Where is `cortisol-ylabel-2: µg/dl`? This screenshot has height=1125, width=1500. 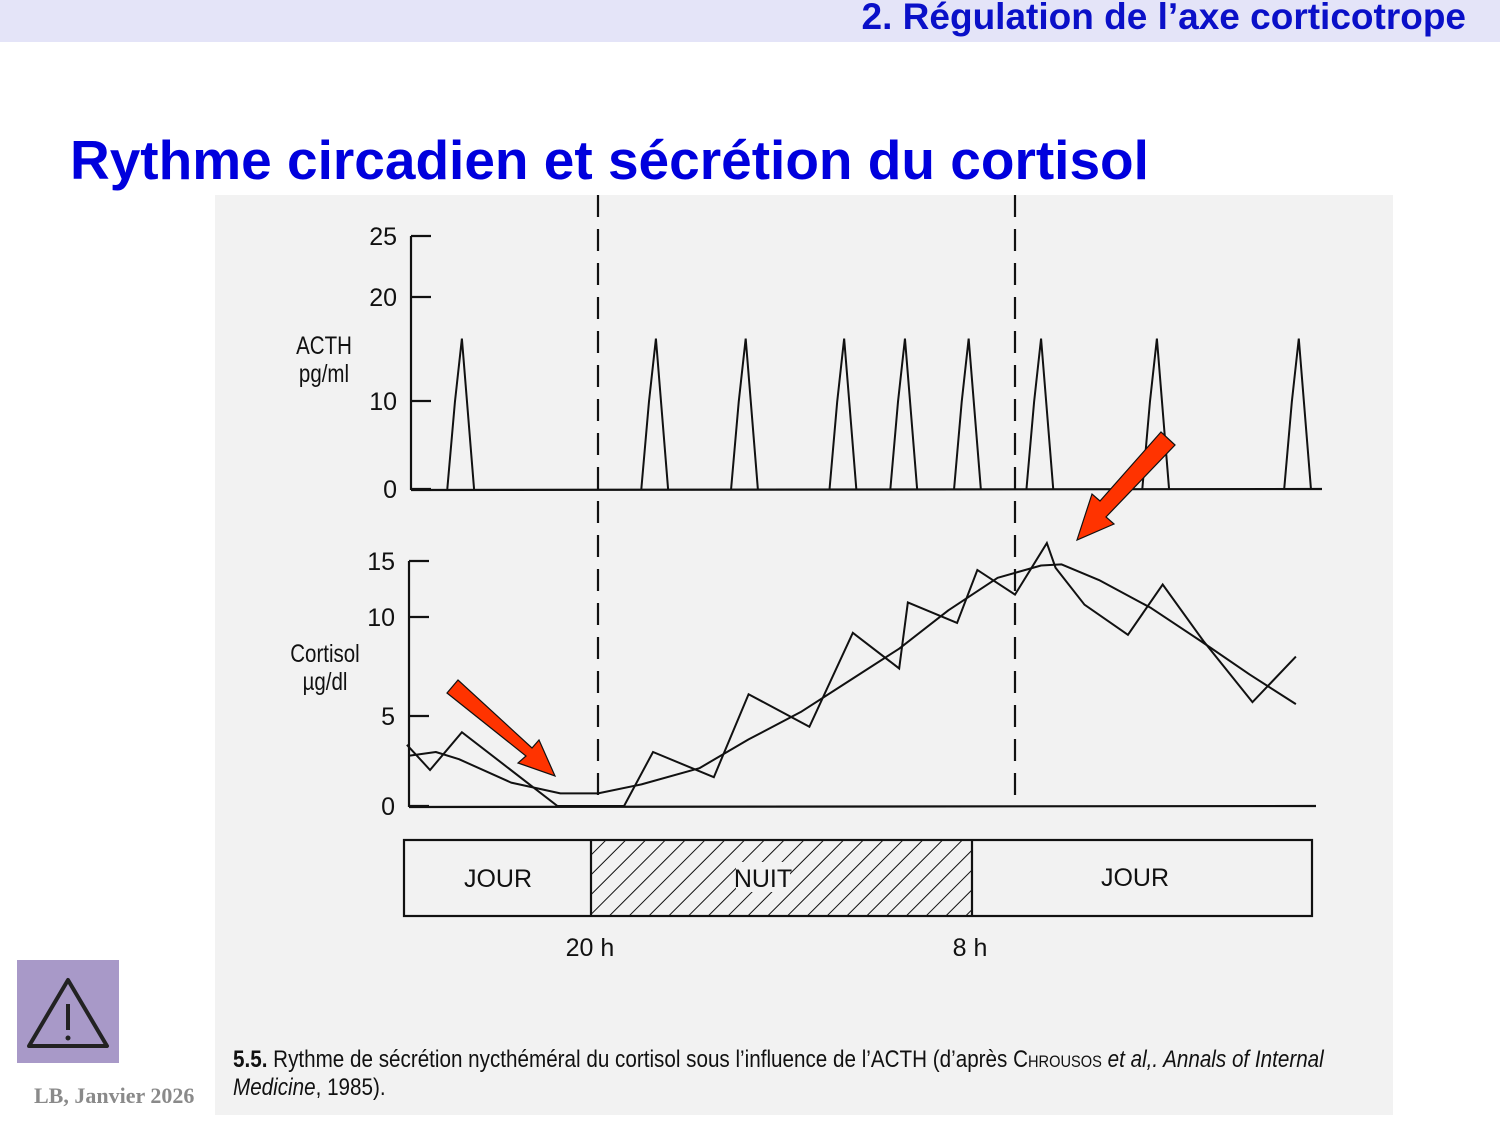
cortisol-ylabel-2: µg/dl is located at coordinates (325, 681).